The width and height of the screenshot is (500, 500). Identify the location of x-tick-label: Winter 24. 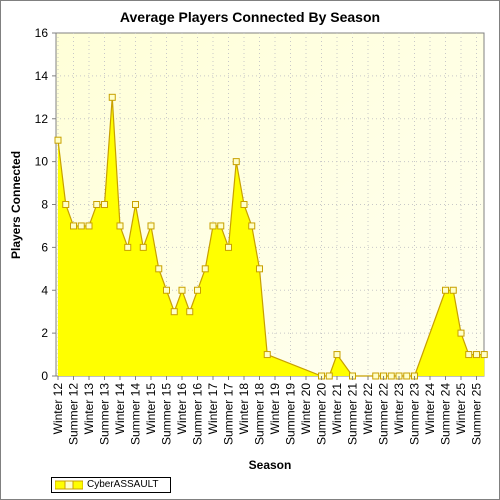
(430, 409).